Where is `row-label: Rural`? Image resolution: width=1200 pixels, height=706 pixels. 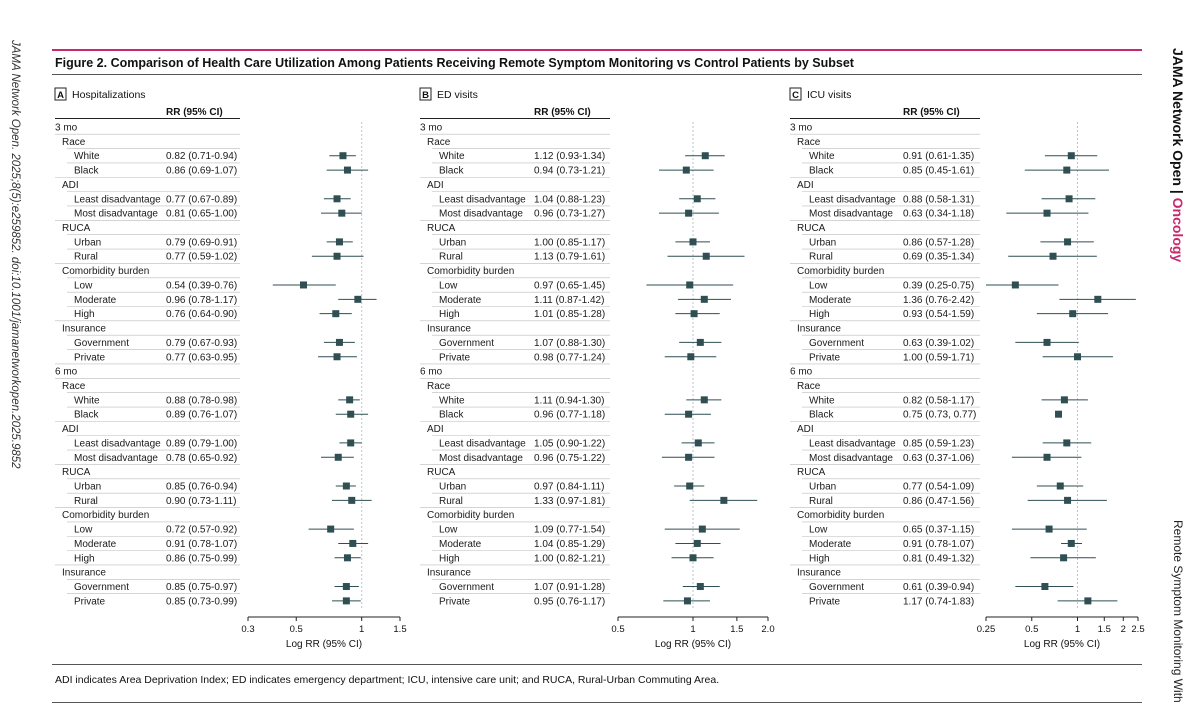 row-label: Rural is located at coordinates (451, 501).